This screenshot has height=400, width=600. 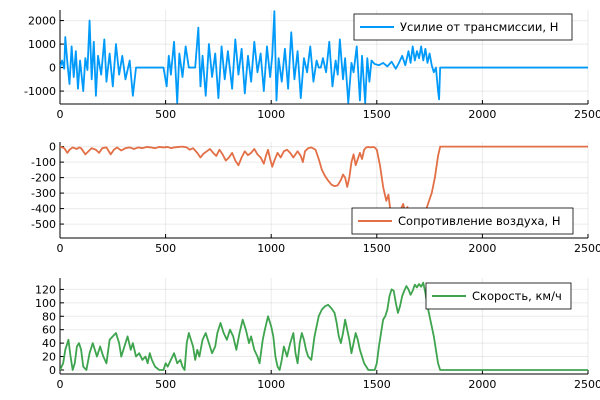 I want to click on legend-label: Скорость, км/ч, so click(x=517, y=296).